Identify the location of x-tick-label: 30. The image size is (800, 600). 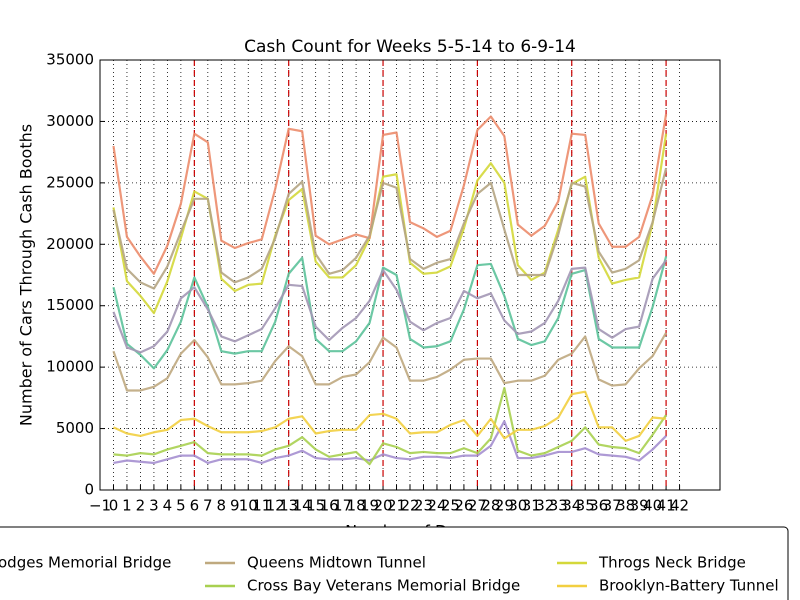
(517, 506).